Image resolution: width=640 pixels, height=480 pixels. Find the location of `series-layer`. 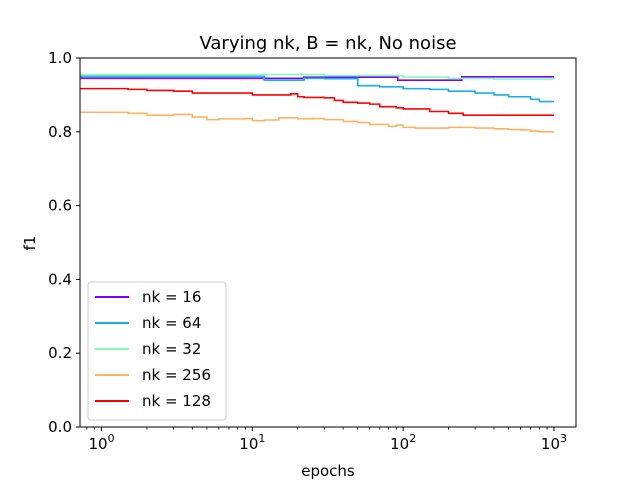

series-layer is located at coordinates (317, 103).